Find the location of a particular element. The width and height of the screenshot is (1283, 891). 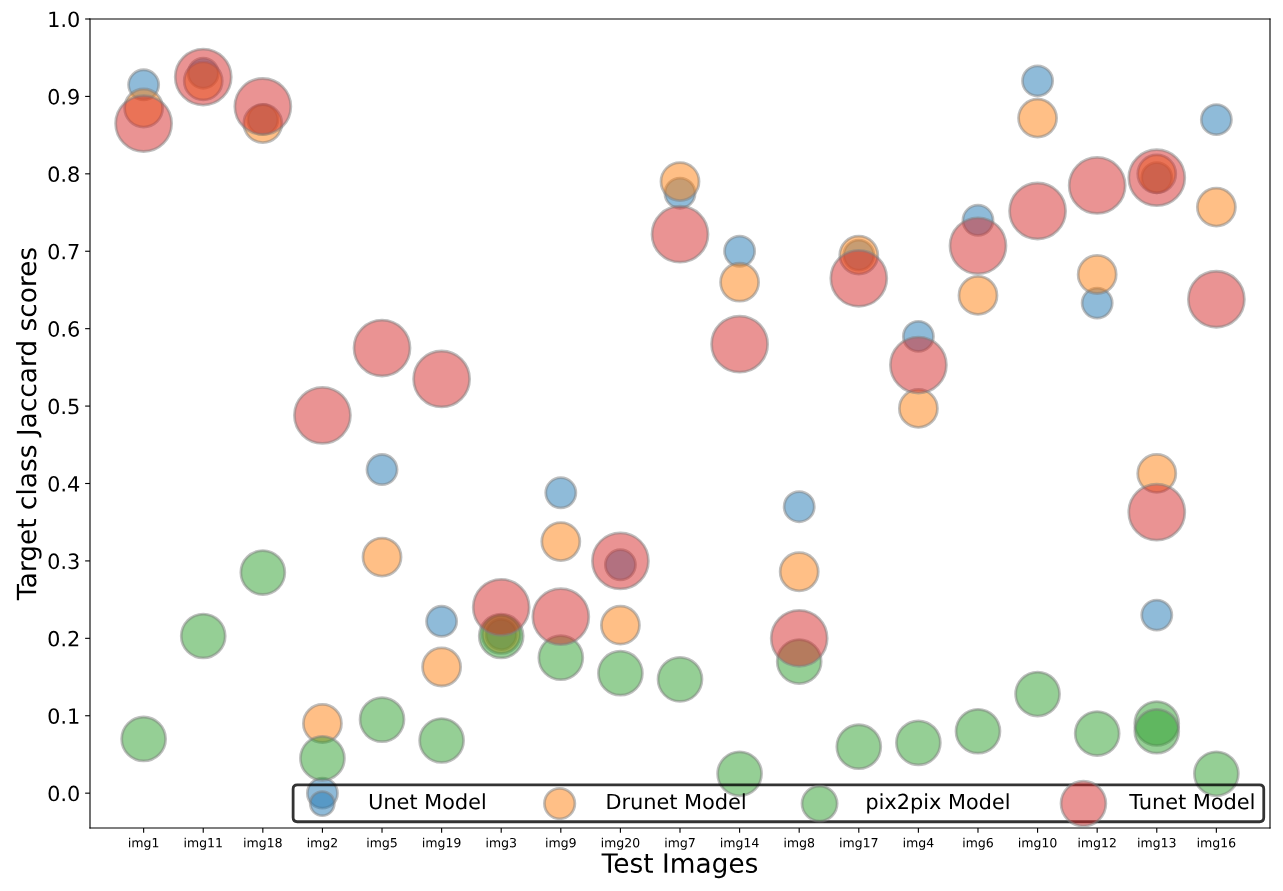

x-axis-title: Test Images is located at coordinates (679, 866).